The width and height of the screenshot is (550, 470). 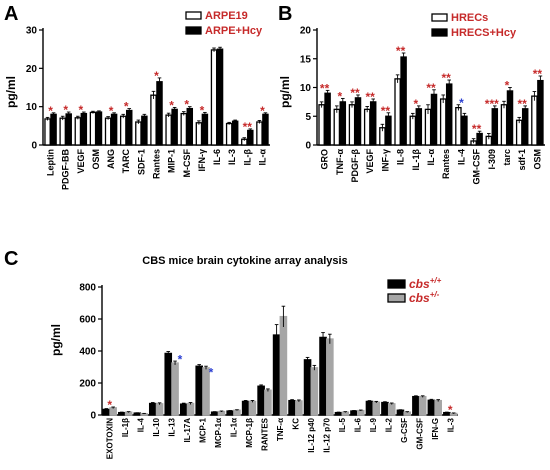 What do you see at coordinates (306, 88) in the screenshot?
I see `y-tick-label-b: 10` at bounding box center [306, 88].